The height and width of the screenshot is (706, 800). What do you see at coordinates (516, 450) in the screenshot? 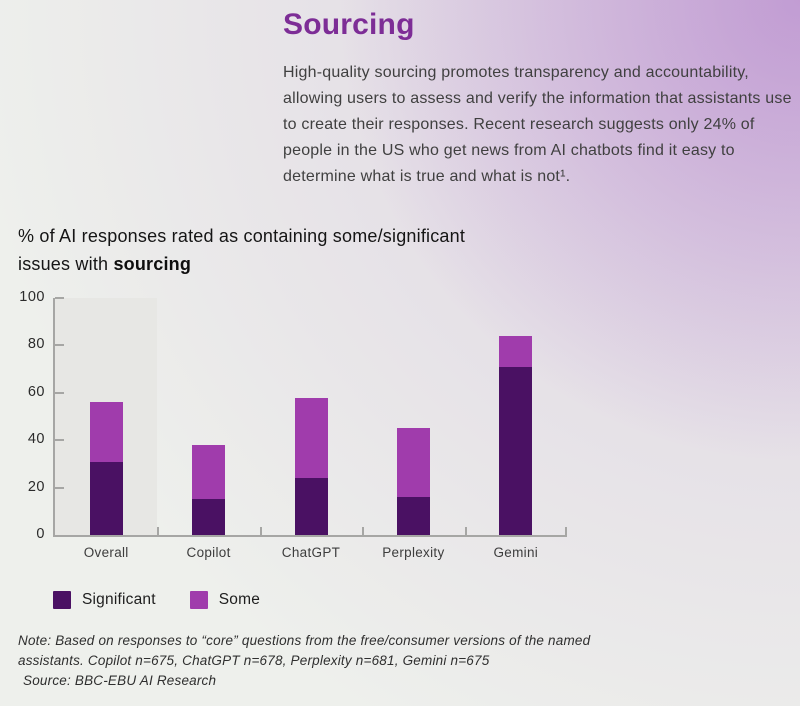
I see `bar-segment-significant-gemini` at bounding box center [516, 450].